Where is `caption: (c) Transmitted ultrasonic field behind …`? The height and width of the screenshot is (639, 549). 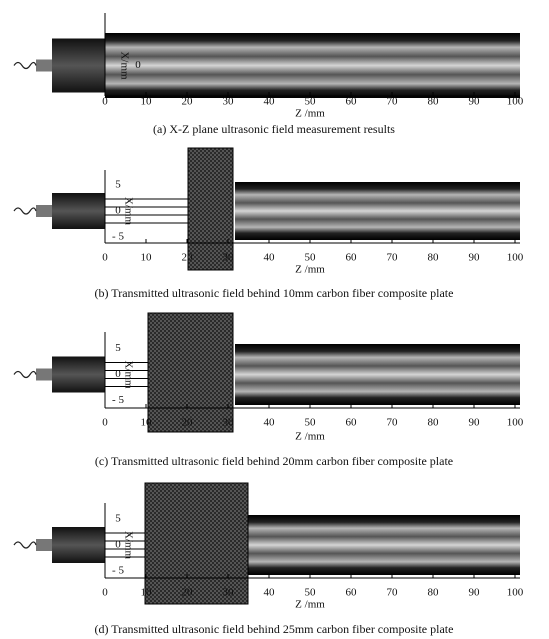
caption: (c) Transmitted ultrasonic field behind … is located at coordinates (274, 461).